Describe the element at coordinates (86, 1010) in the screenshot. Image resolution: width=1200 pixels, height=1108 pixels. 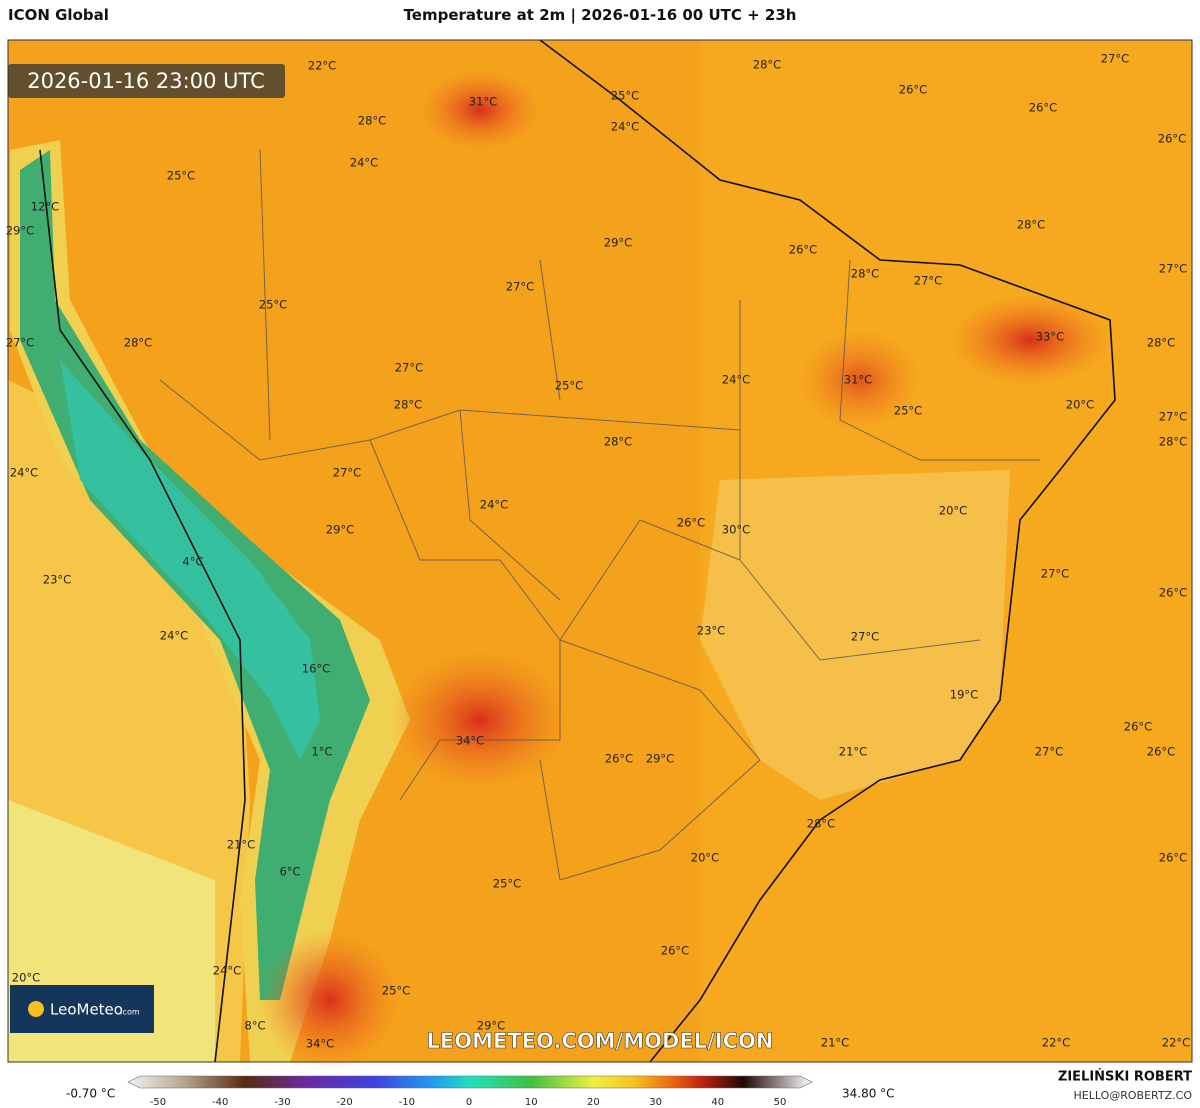
I see `logo-name: LeoMeteo` at that location.